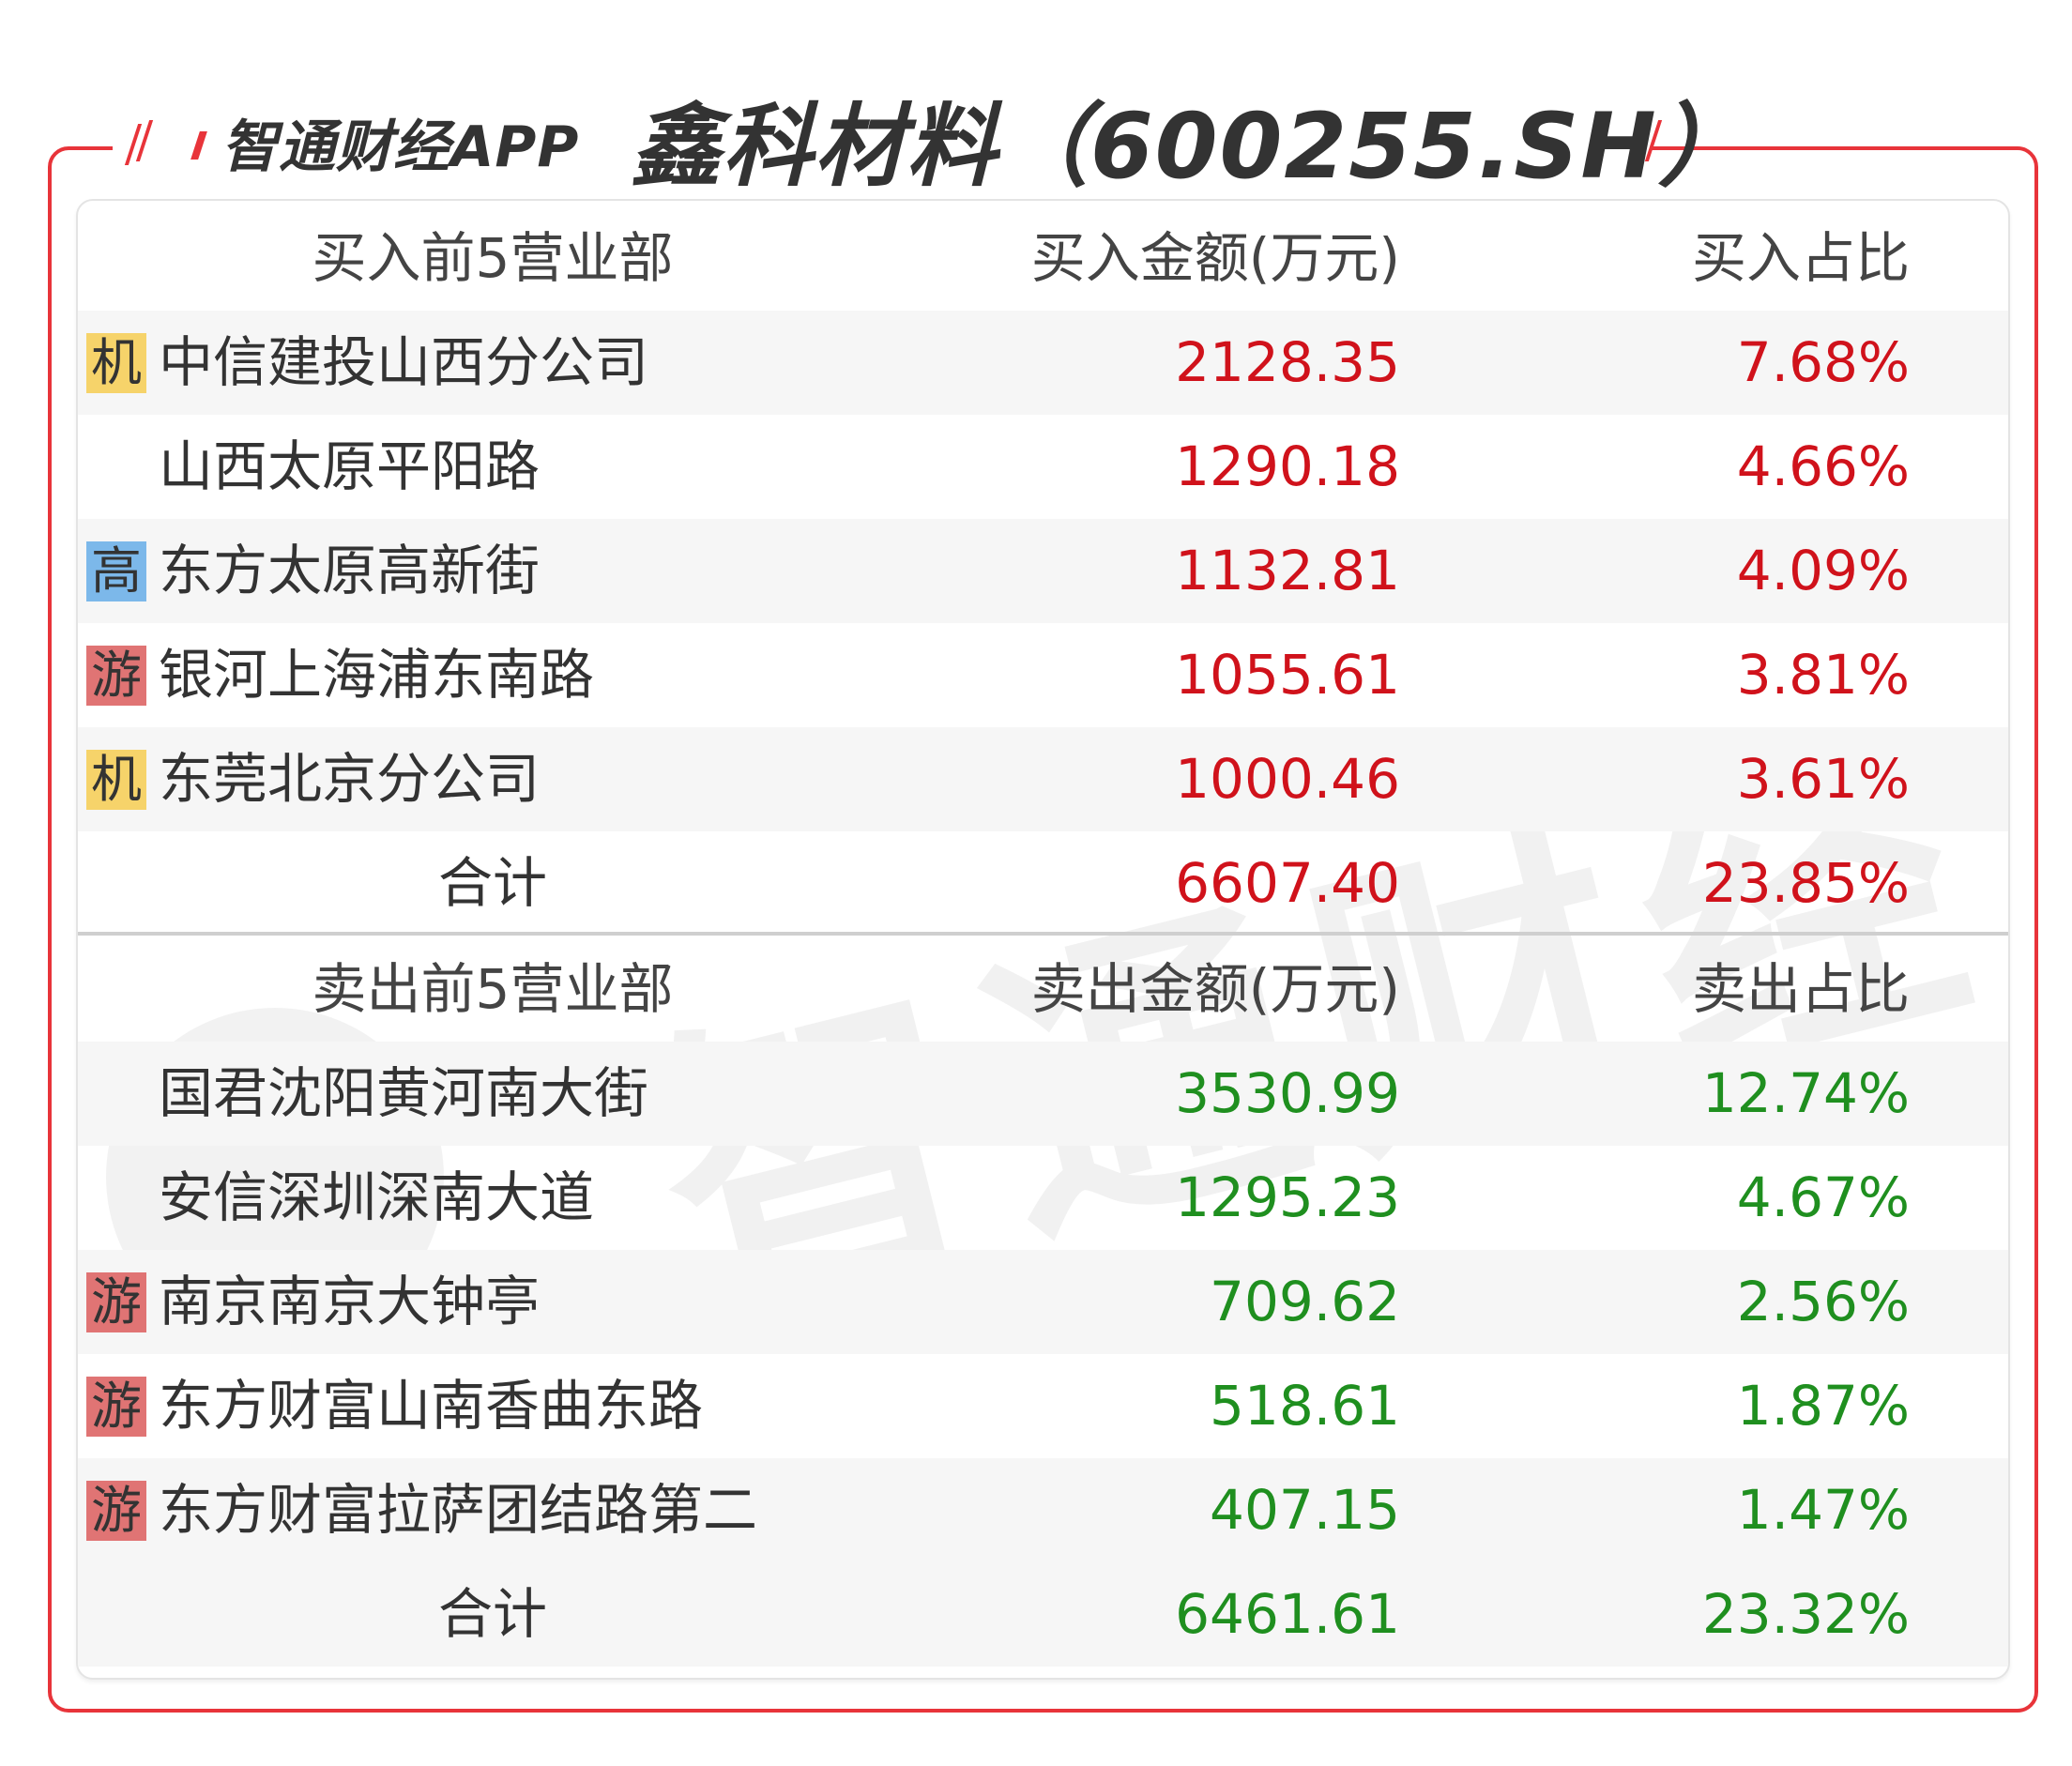 This screenshot has width=2072, height=1766. Describe the element at coordinates (882, 150) in the screenshot. I see `title-background` at that location.